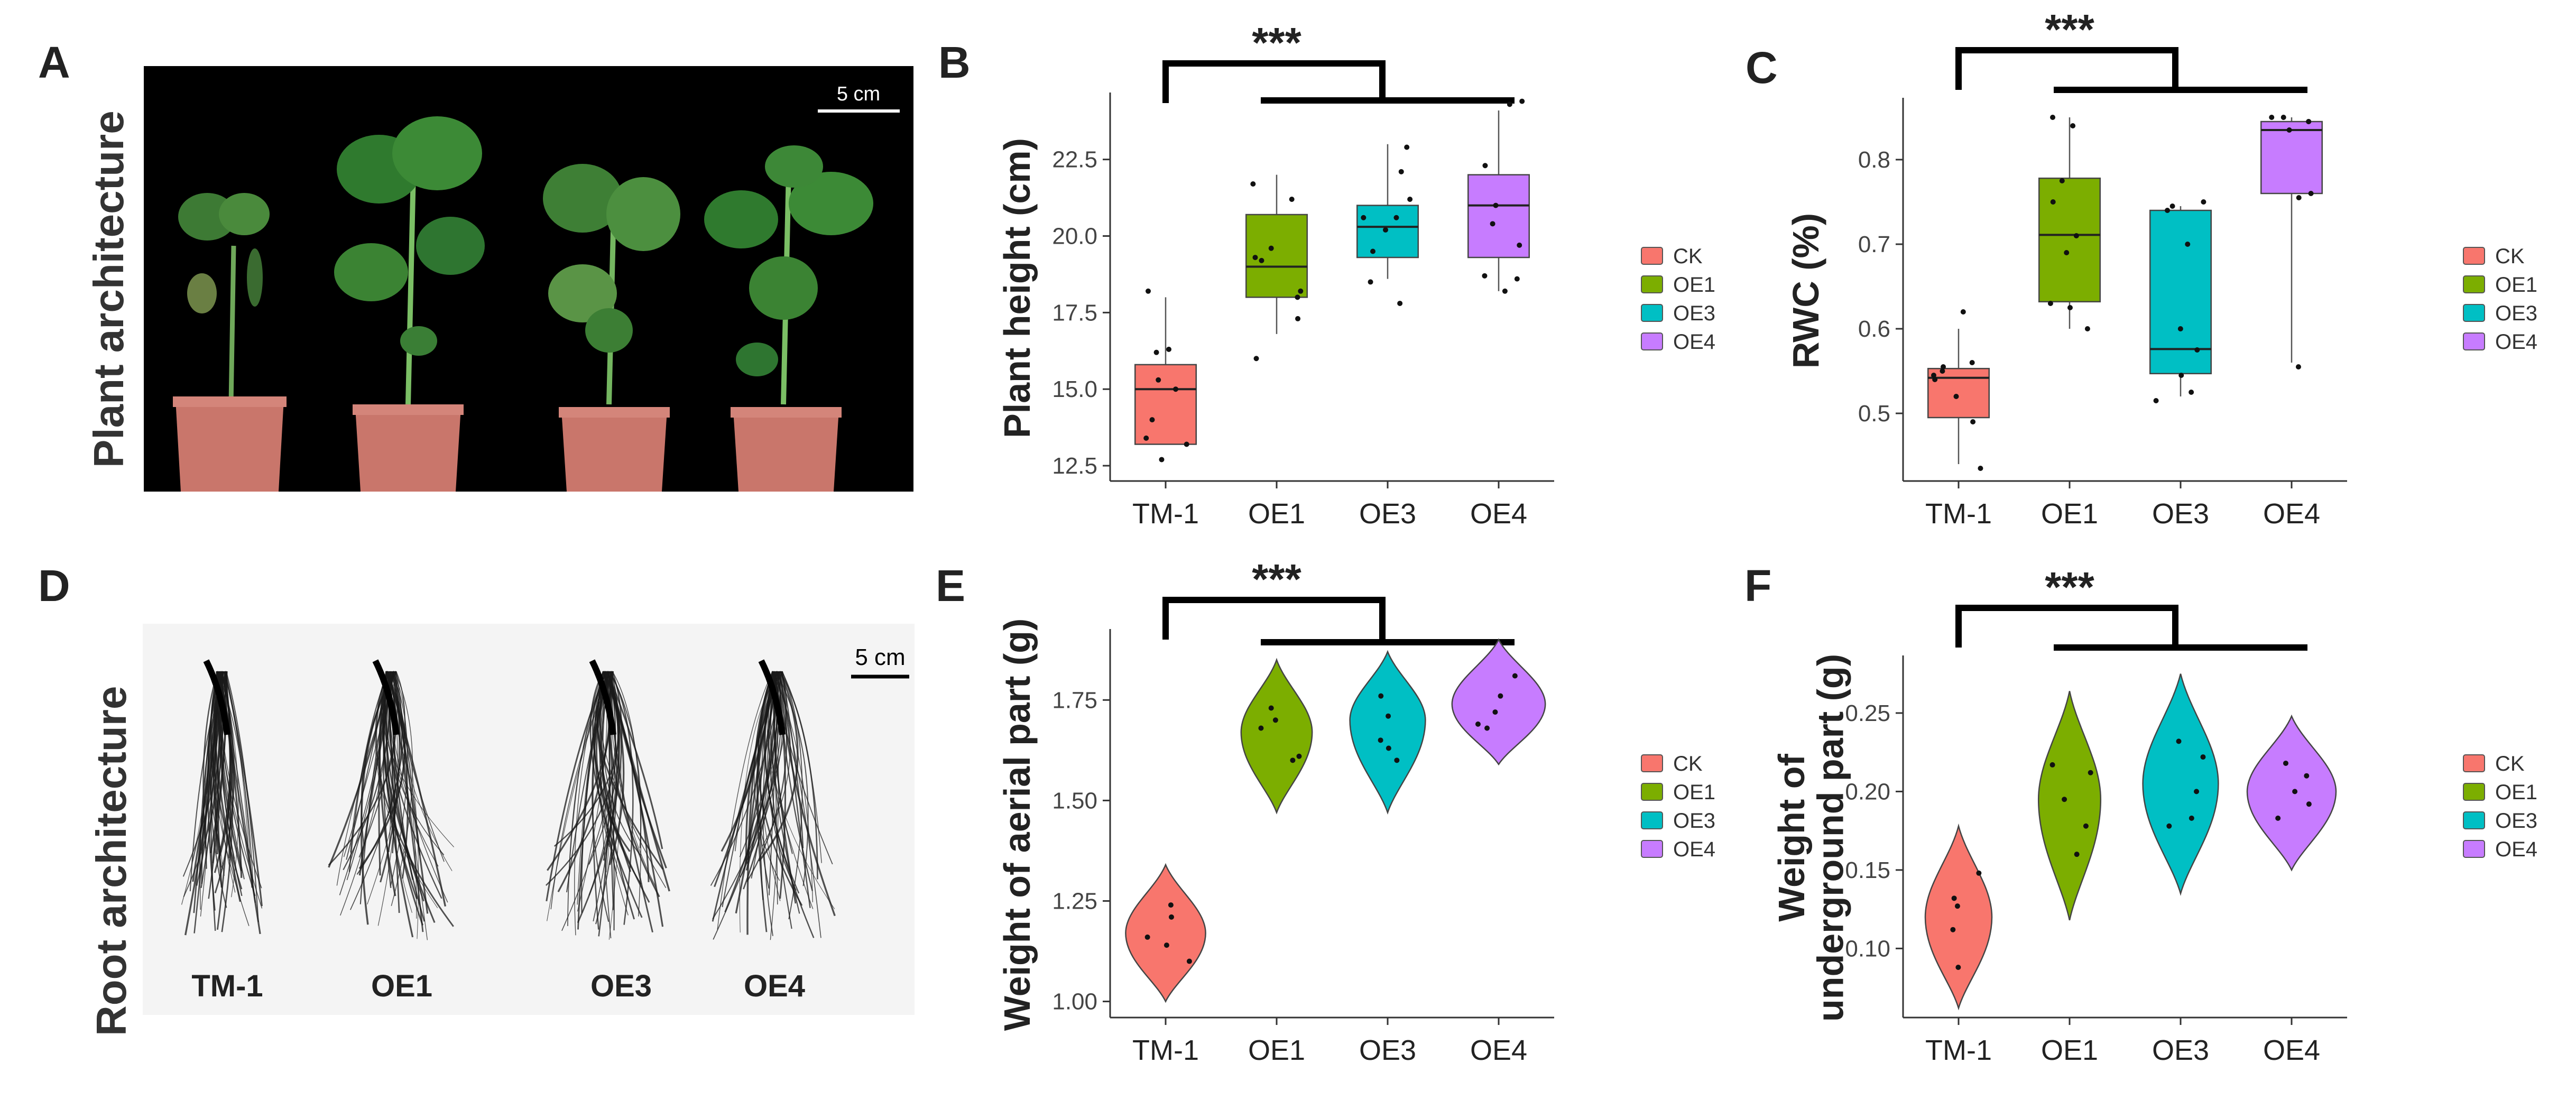  I want to click on y-tick-label: 0.8, so click(1874, 160).